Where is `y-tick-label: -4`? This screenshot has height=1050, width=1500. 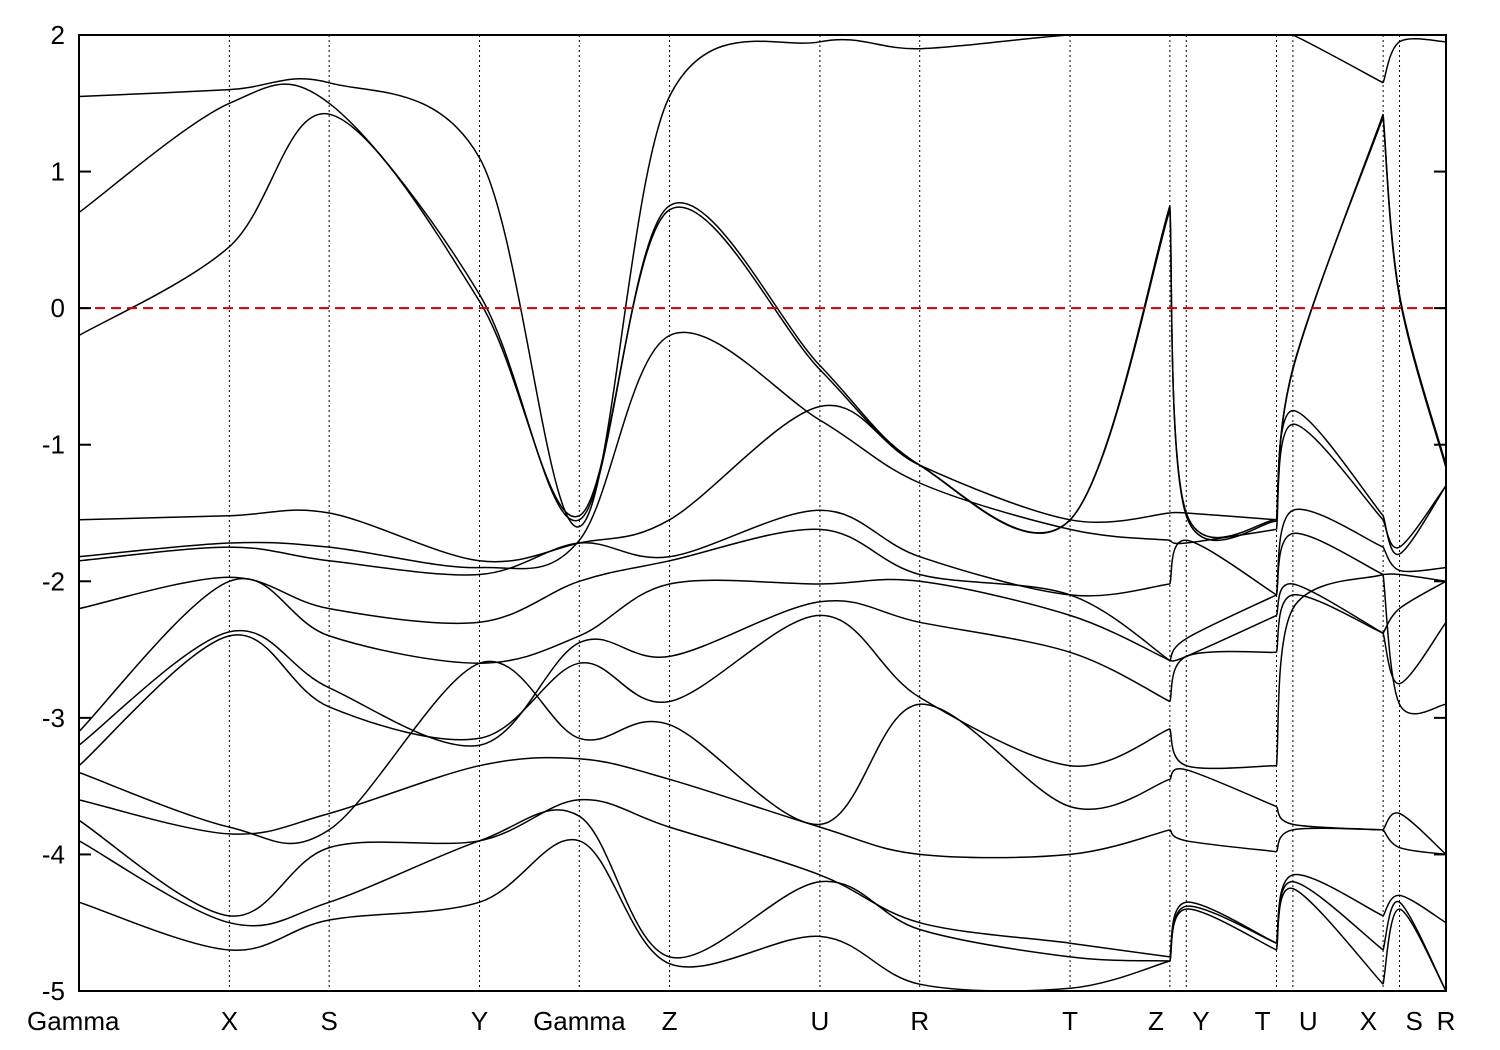 y-tick-label: -4 is located at coordinates (53, 854).